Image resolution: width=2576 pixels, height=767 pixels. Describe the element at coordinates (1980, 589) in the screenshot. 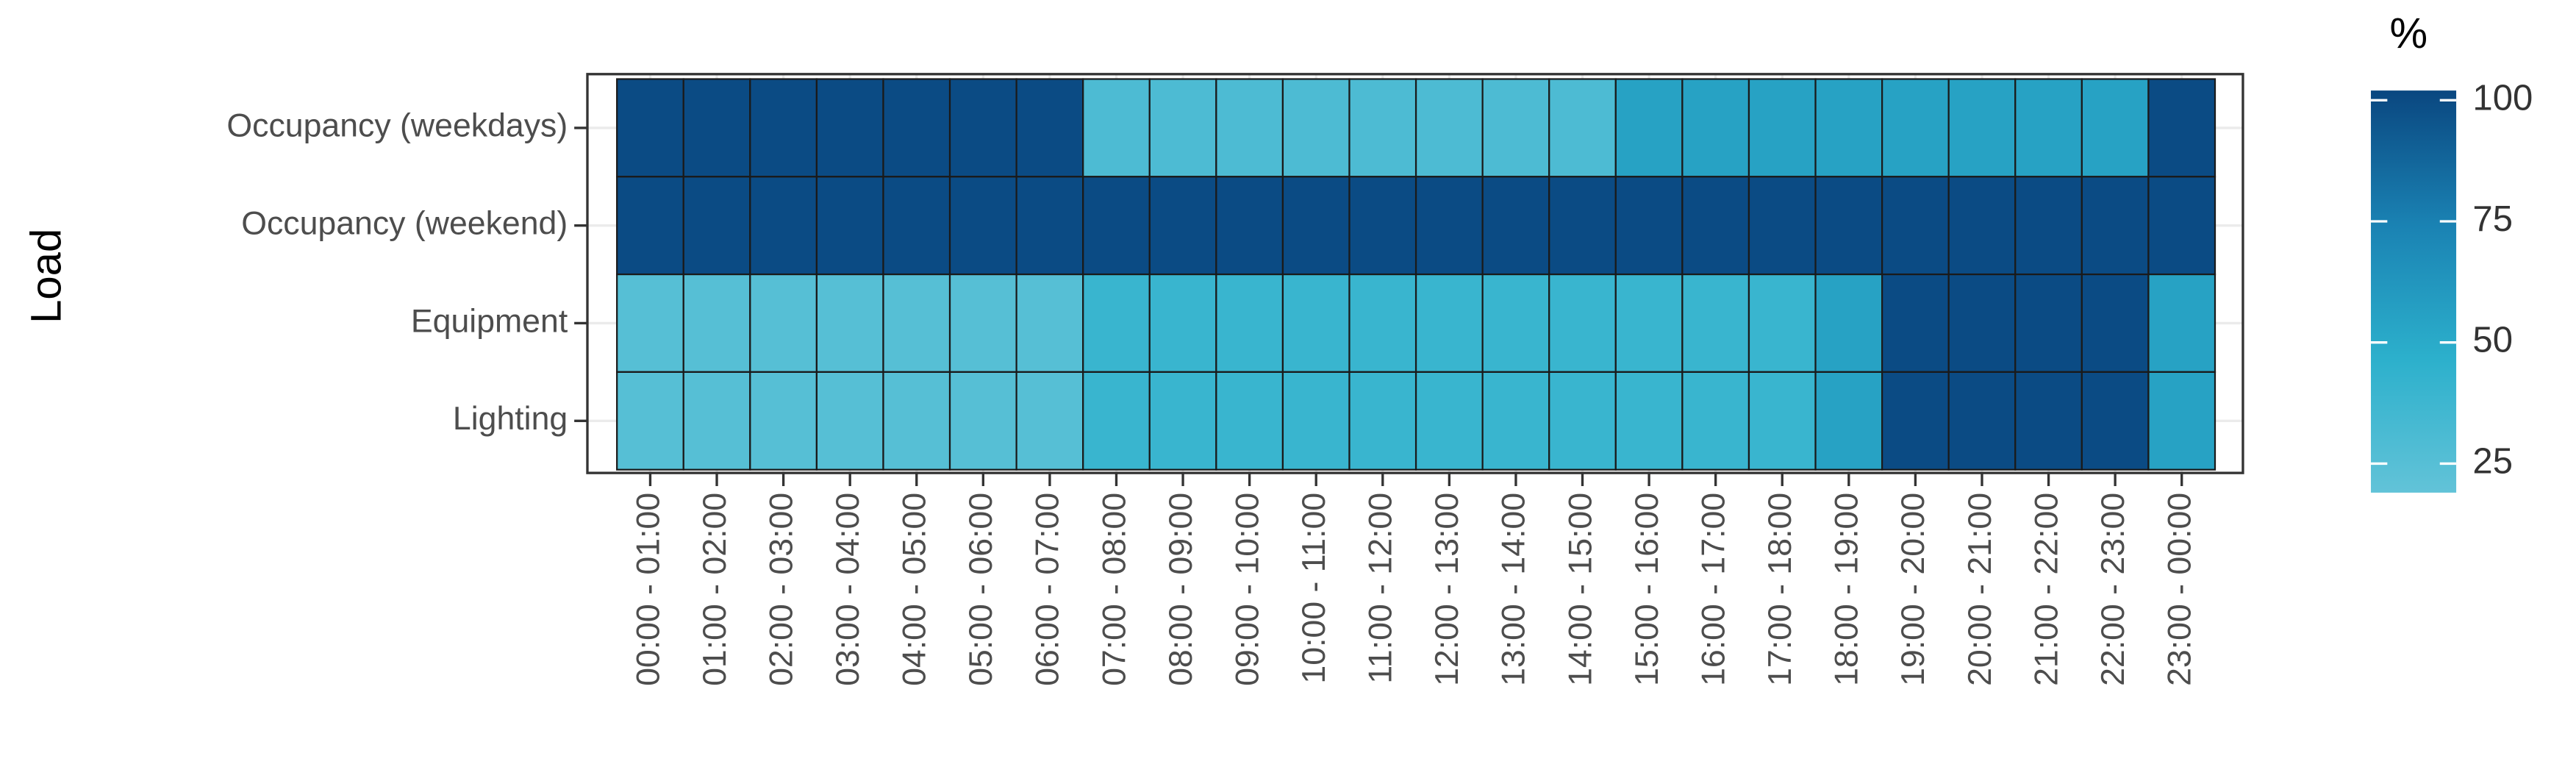

I see `x-tick-label: 20:00 - 21:00` at that location.